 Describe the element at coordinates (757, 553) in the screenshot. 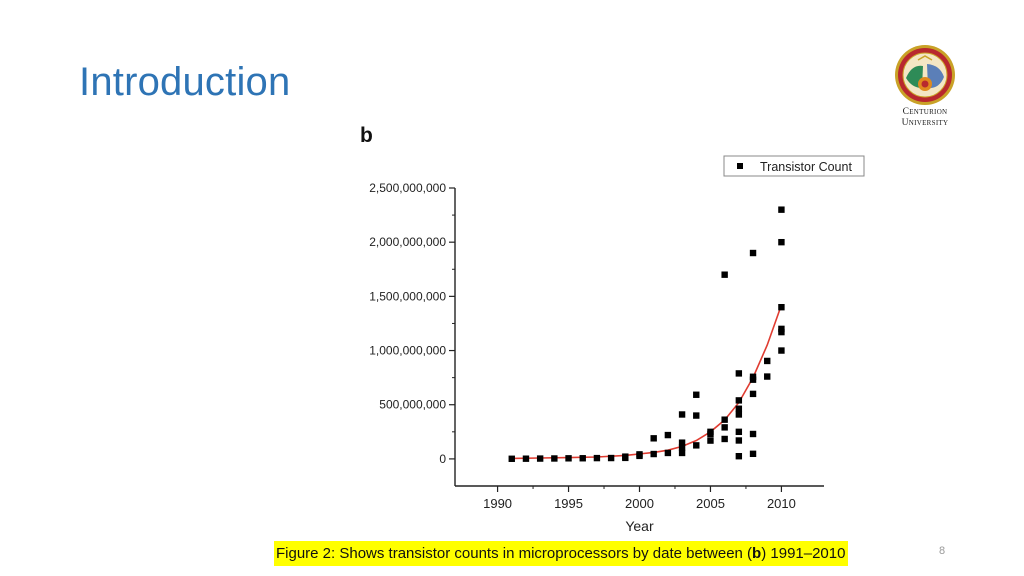

I see `caption-bold: b` at that location.